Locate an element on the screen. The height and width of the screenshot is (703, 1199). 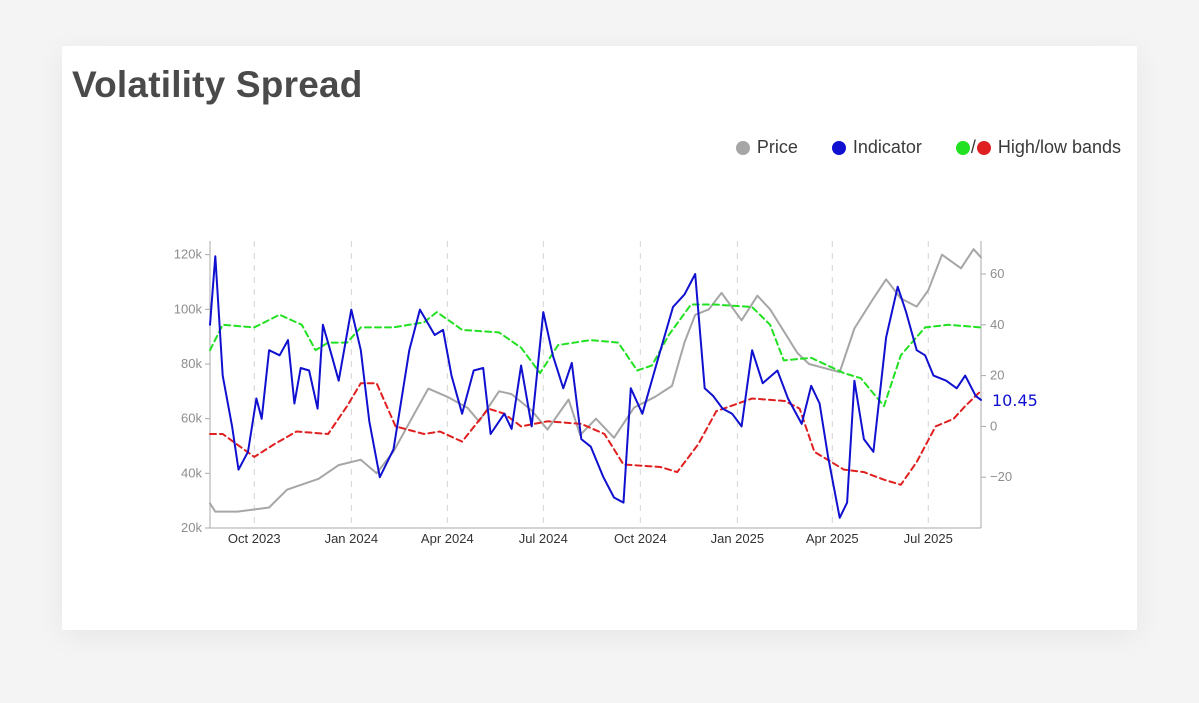
x-tick-label: Jan 2025 is located at coordinates (738, 538).